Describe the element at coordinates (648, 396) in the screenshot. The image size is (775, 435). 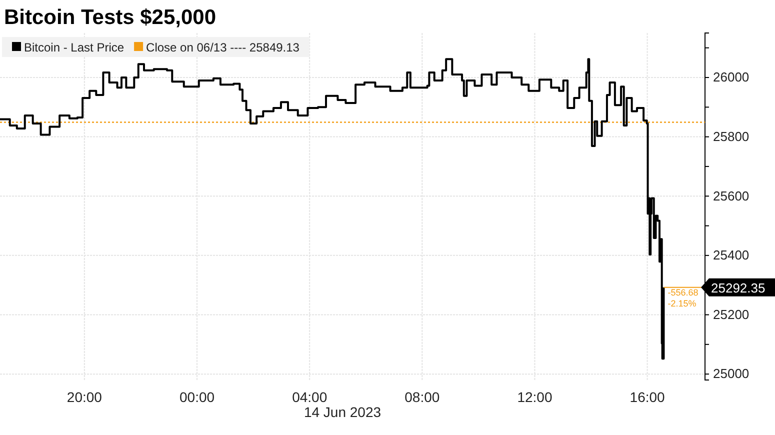
I see `x-tick-label: 16:00` at that location.